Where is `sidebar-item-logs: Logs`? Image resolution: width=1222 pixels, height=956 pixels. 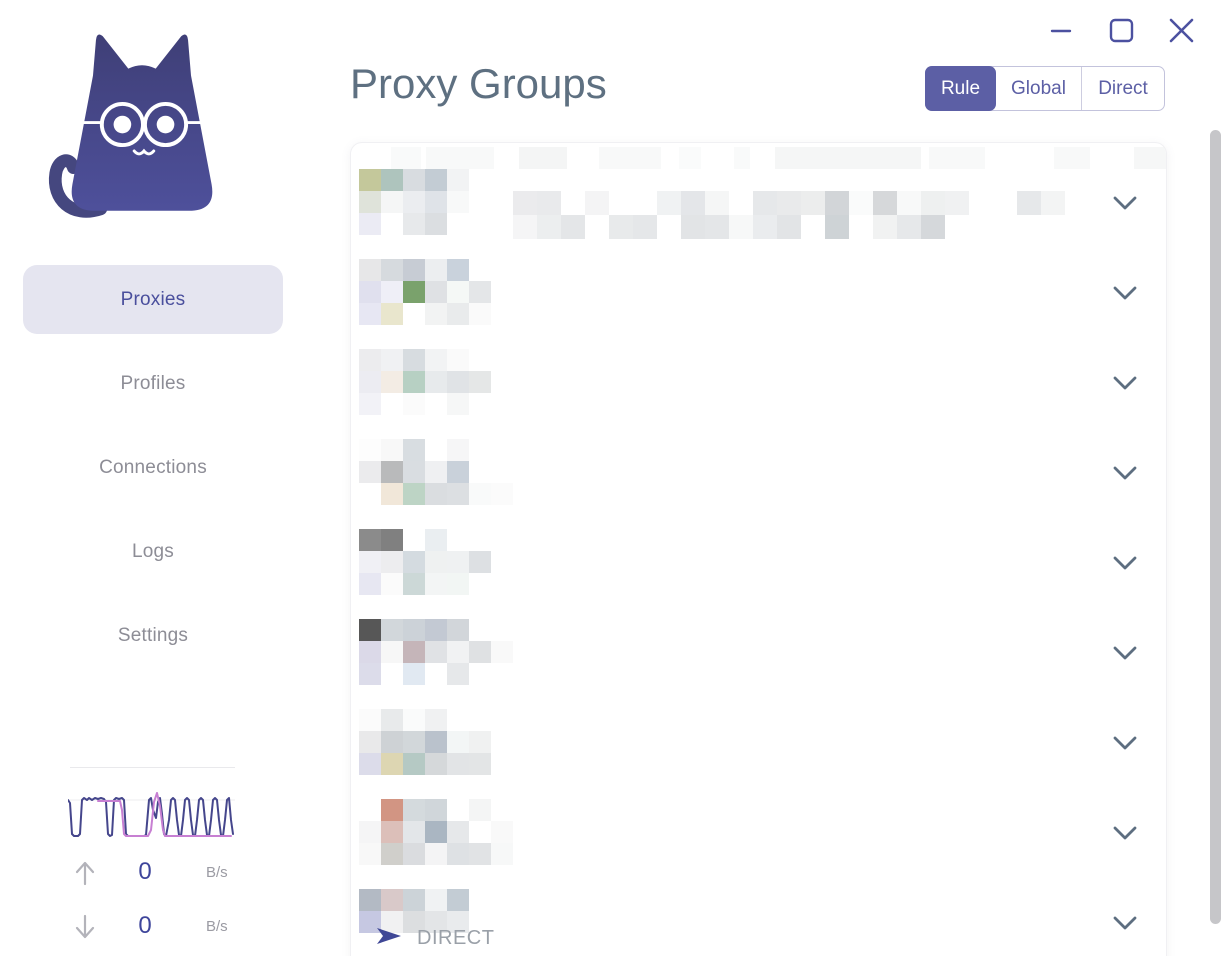 sidebar-item-logs: Logs is located at coordinates (153, 551).